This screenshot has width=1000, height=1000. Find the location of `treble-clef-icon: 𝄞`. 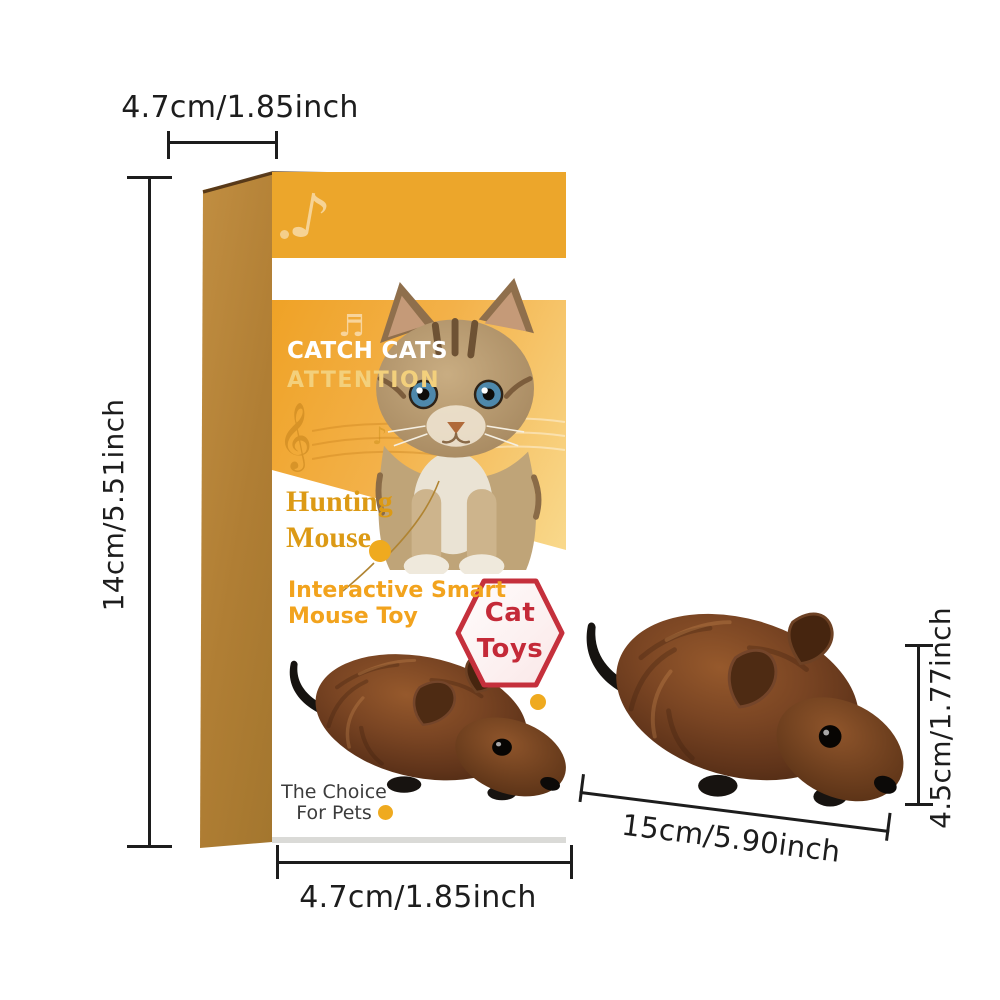

treble-clef-icon: 𝄞 is located at coordinates (295, 435).